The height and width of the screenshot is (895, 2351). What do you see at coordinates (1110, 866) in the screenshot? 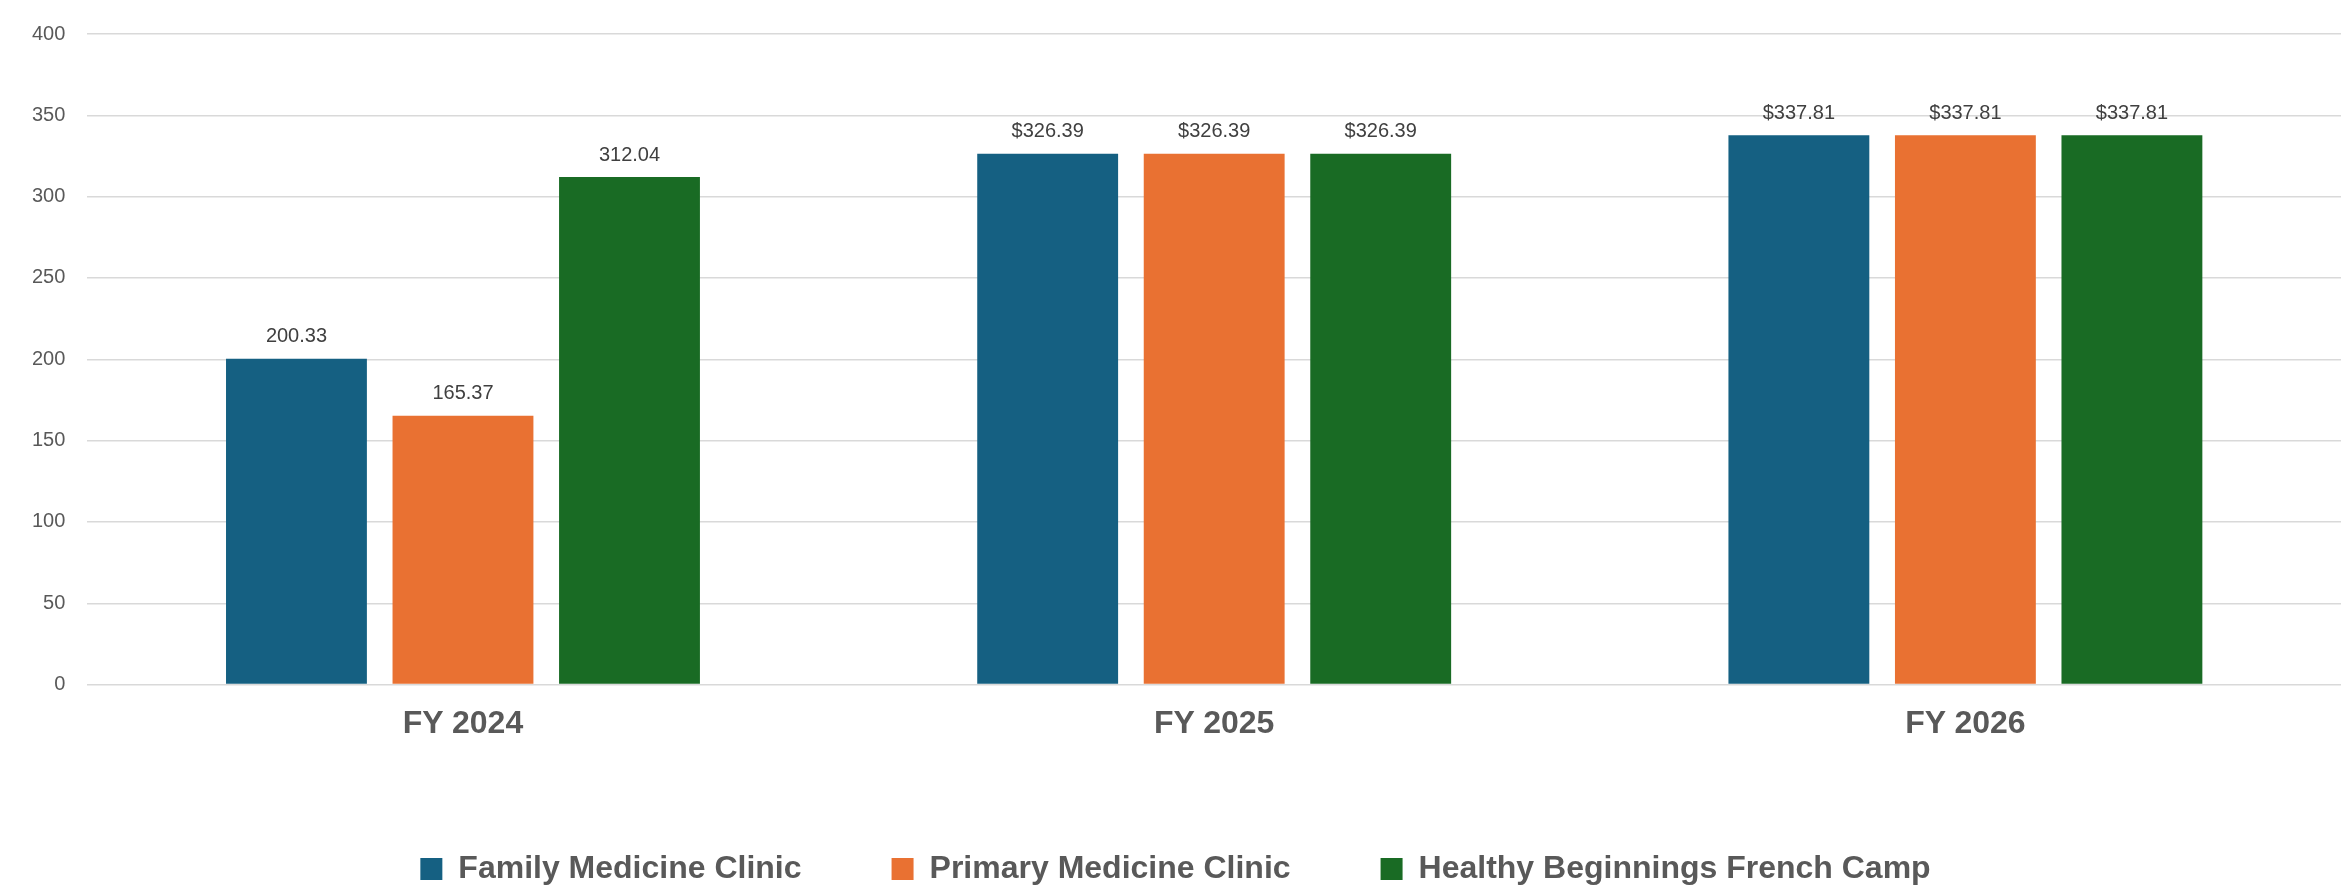
I see `legend-label: Primary Medicine Clinic` at bounding box center [1110, 866].